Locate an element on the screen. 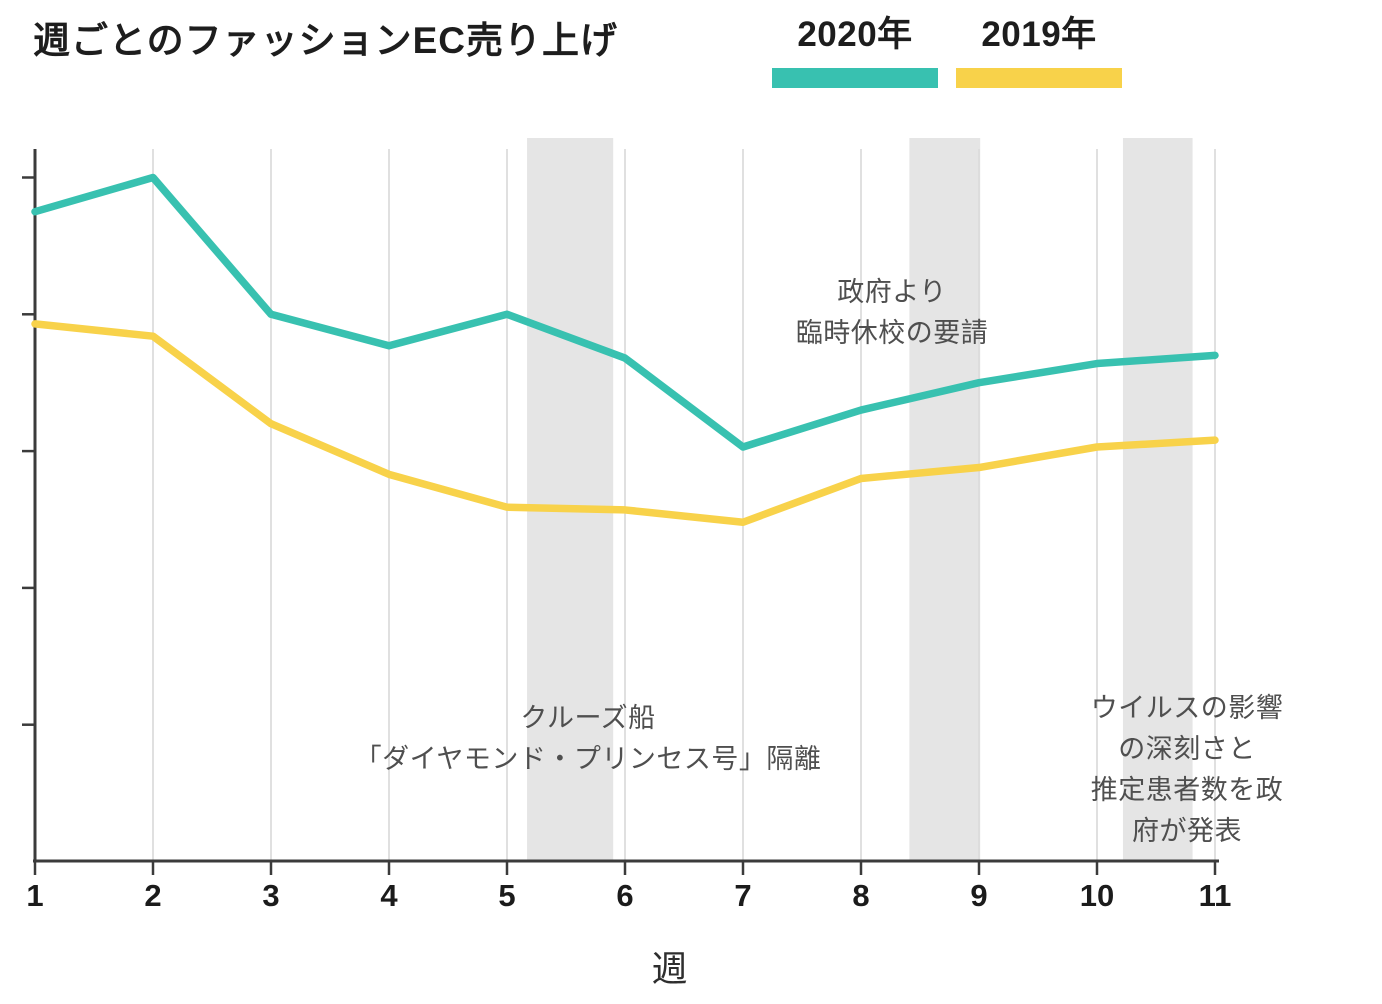 The height and width of the screenshot is (1004, 1382). x-tick-label-4: 4 is located at coordinates (389, 895).